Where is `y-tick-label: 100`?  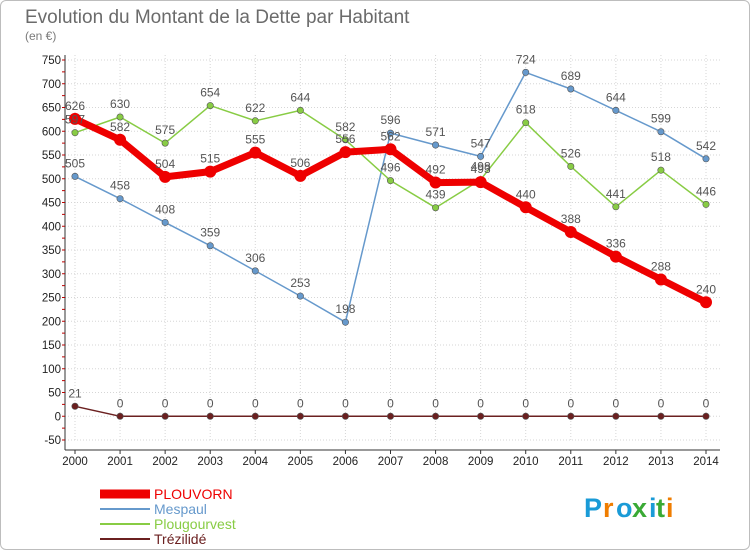
y-tick-label: 100 is located at coordinates (51, 370).